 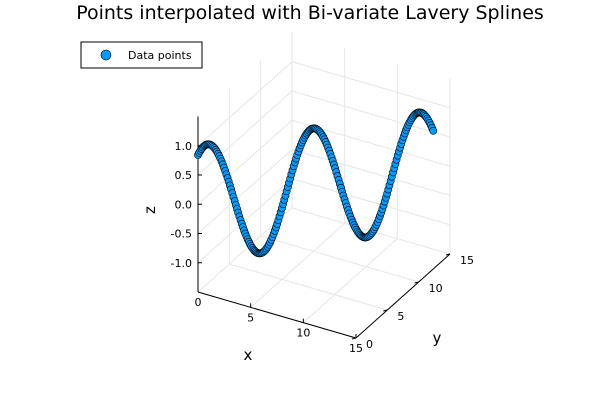 What do you see at coordinates (184, 146) in the screenshot?
I see `z-tick-label: 1.0` at bounding box center [184, 146].